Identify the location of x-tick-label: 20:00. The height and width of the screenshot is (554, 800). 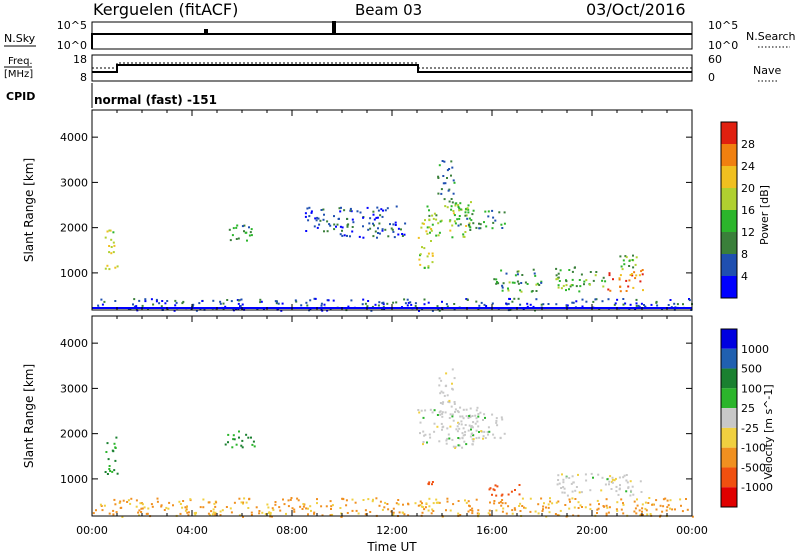
(592, 530).